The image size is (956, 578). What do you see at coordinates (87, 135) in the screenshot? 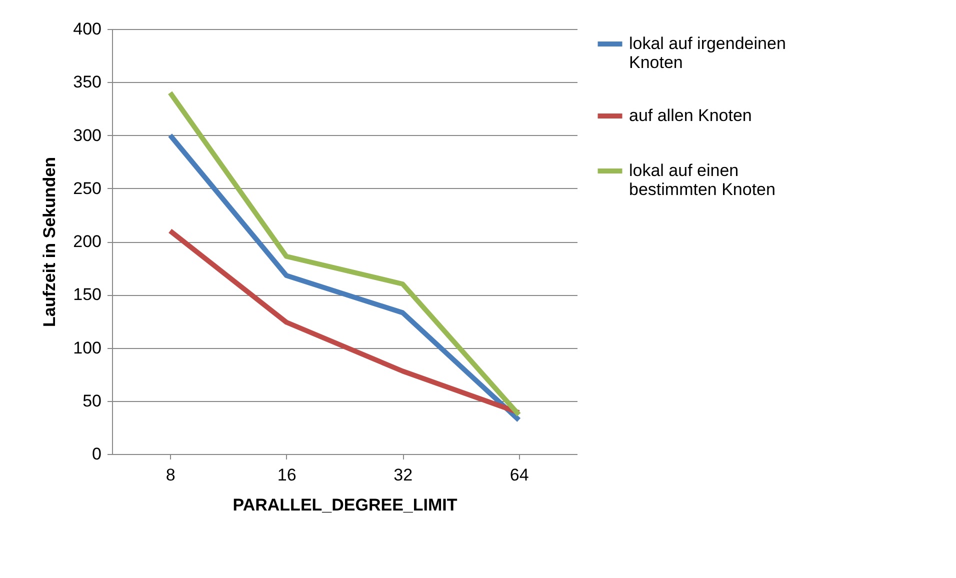
I see `y-tick-label: 300` at bounding box center [87, 135].